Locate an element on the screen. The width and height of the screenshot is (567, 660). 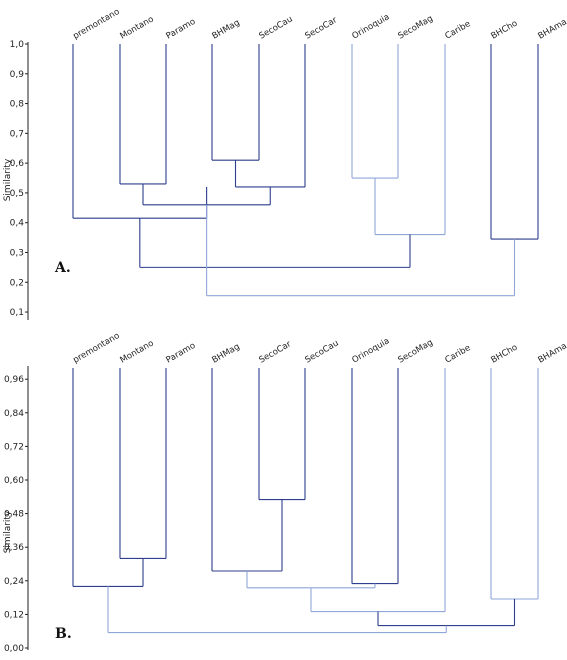
y-tick-label: 0,48 is located at coordinates (14, 515).